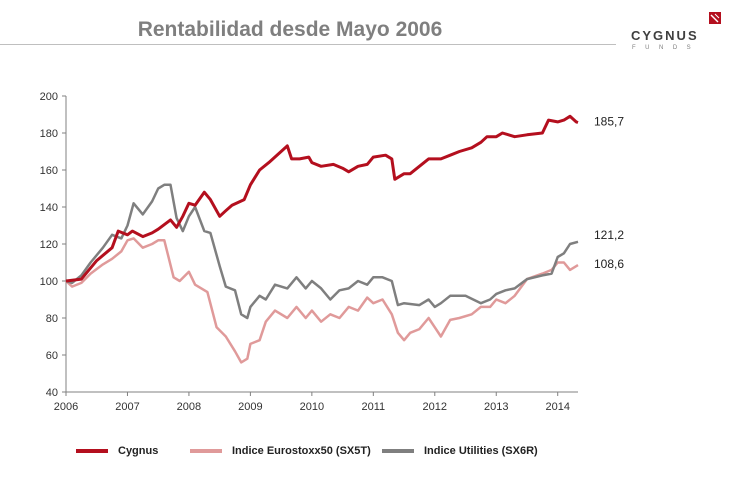 Image resolution: width=730 pixels, height=485 pixels. What do you see at coordinates (49, 171) in the screenshot?
I see `y-tick-label: 160` at bounding box center [49, 171].